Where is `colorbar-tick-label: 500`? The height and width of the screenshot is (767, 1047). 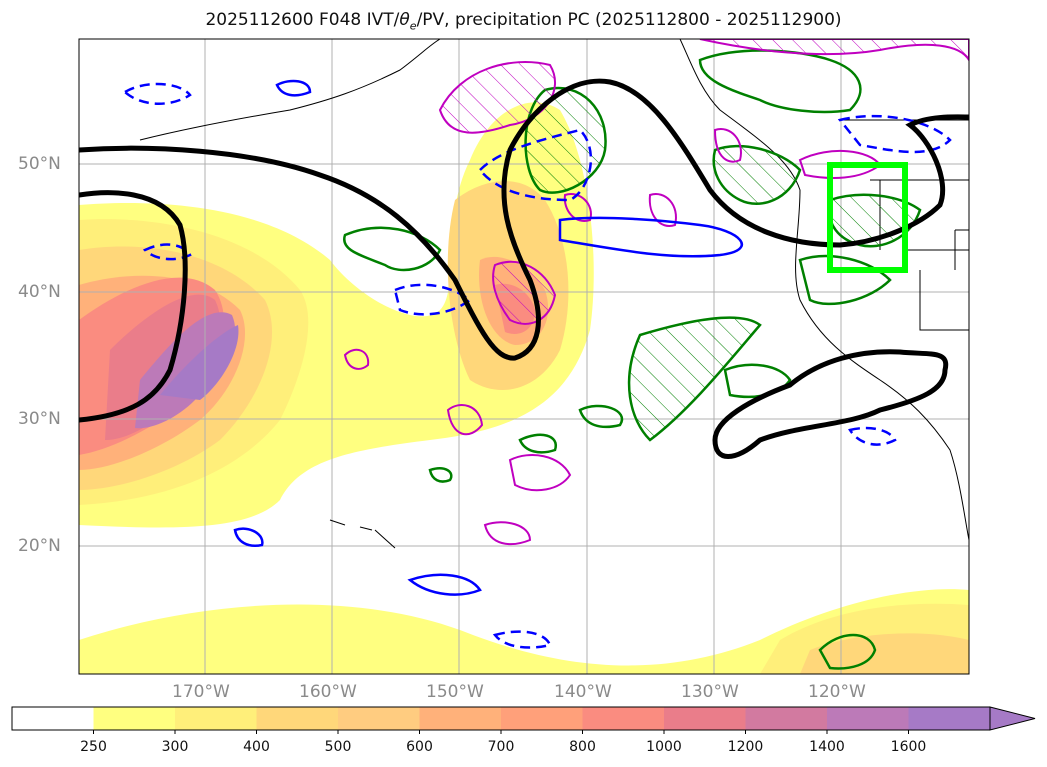 colorbar-tick-label: 500 is located at coordinates (338, 747).